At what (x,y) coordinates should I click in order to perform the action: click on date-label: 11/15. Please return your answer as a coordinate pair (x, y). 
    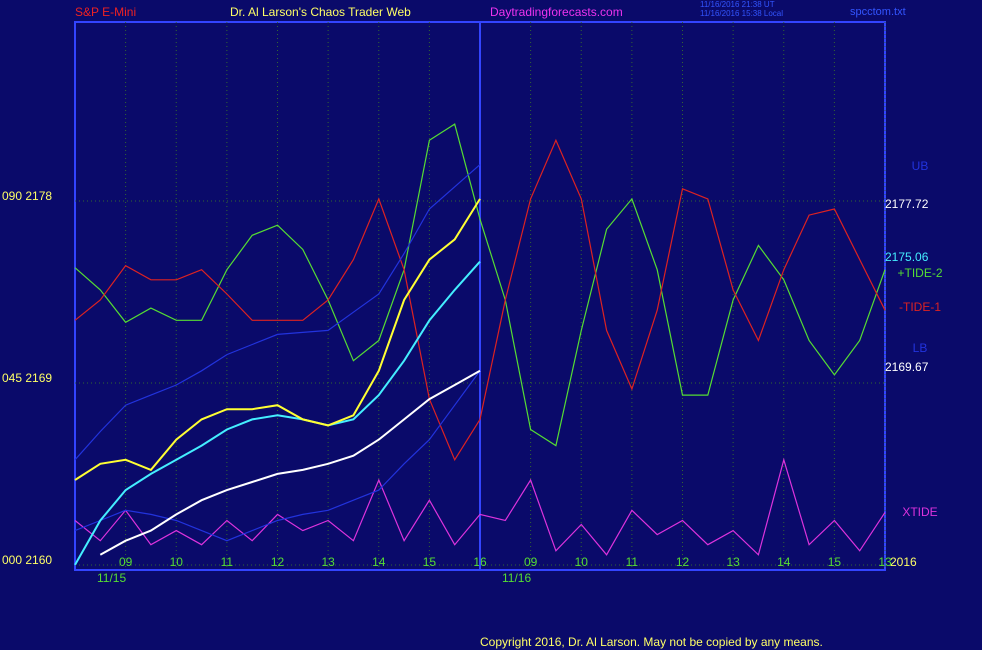
    Looking at the image, I should click on (111, 578).